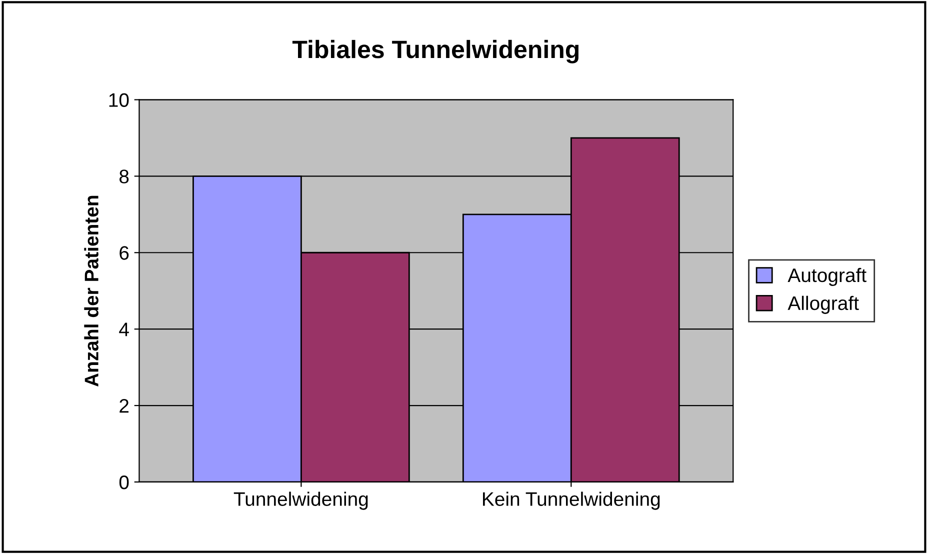 Image resolution: width=928 pixels, height=554 pixels. What do you see at coordinates (119, 100) in the screenshot?
I see `y-tick-label: 10` at bounding box center [119, 100].